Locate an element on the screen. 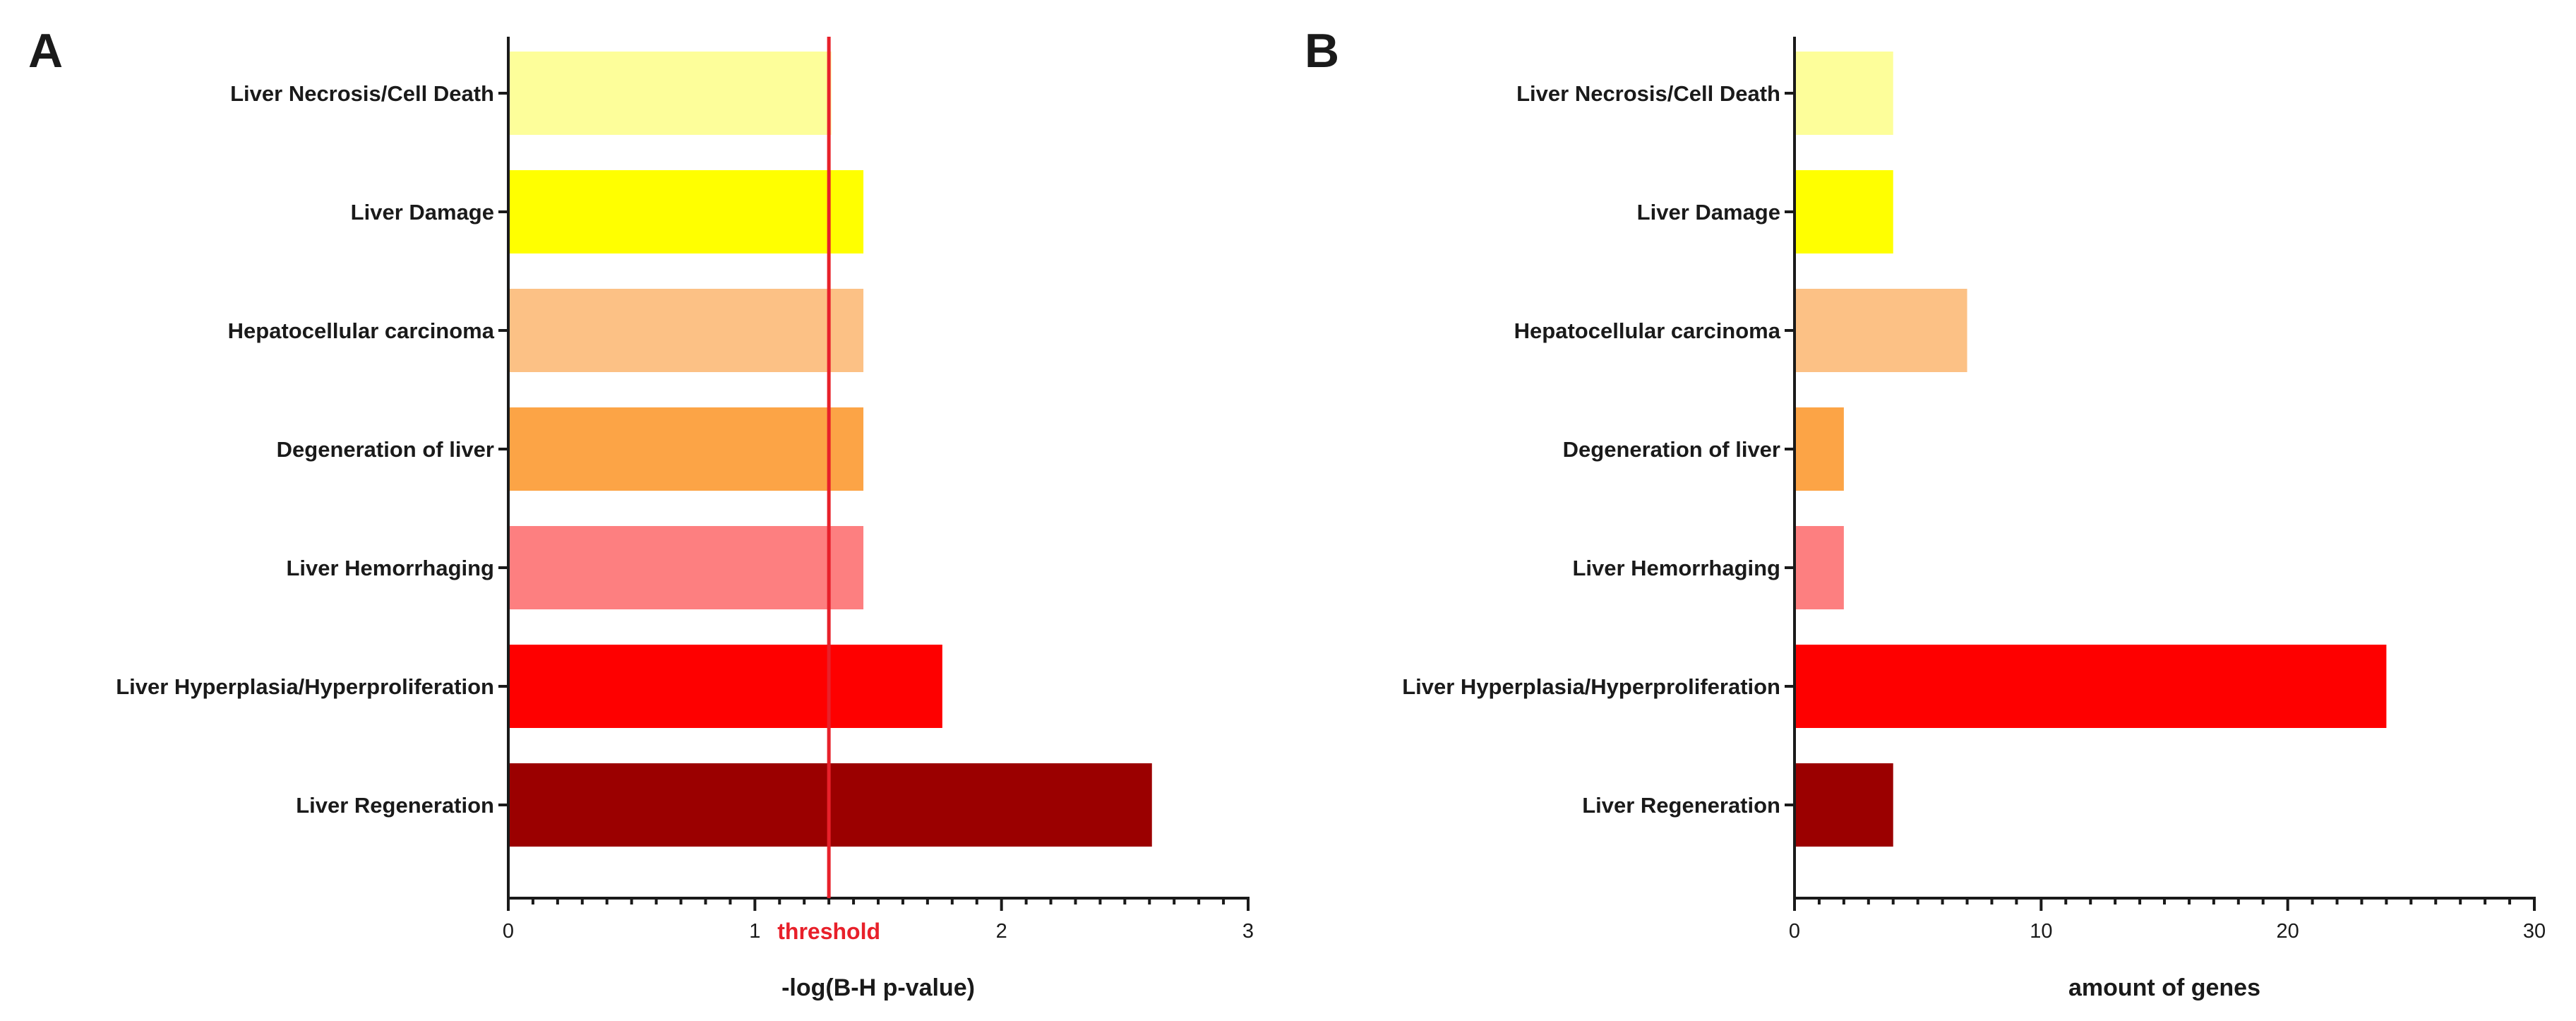  x-tick-label: 30 is located at coordinates (2534, 932).